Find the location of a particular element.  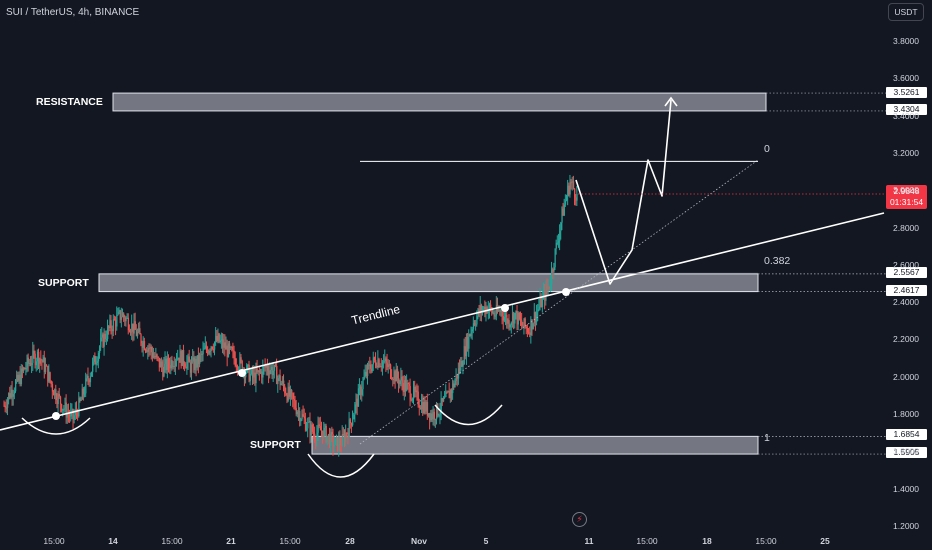

bottom-arc is located at coordinates (468, 415).